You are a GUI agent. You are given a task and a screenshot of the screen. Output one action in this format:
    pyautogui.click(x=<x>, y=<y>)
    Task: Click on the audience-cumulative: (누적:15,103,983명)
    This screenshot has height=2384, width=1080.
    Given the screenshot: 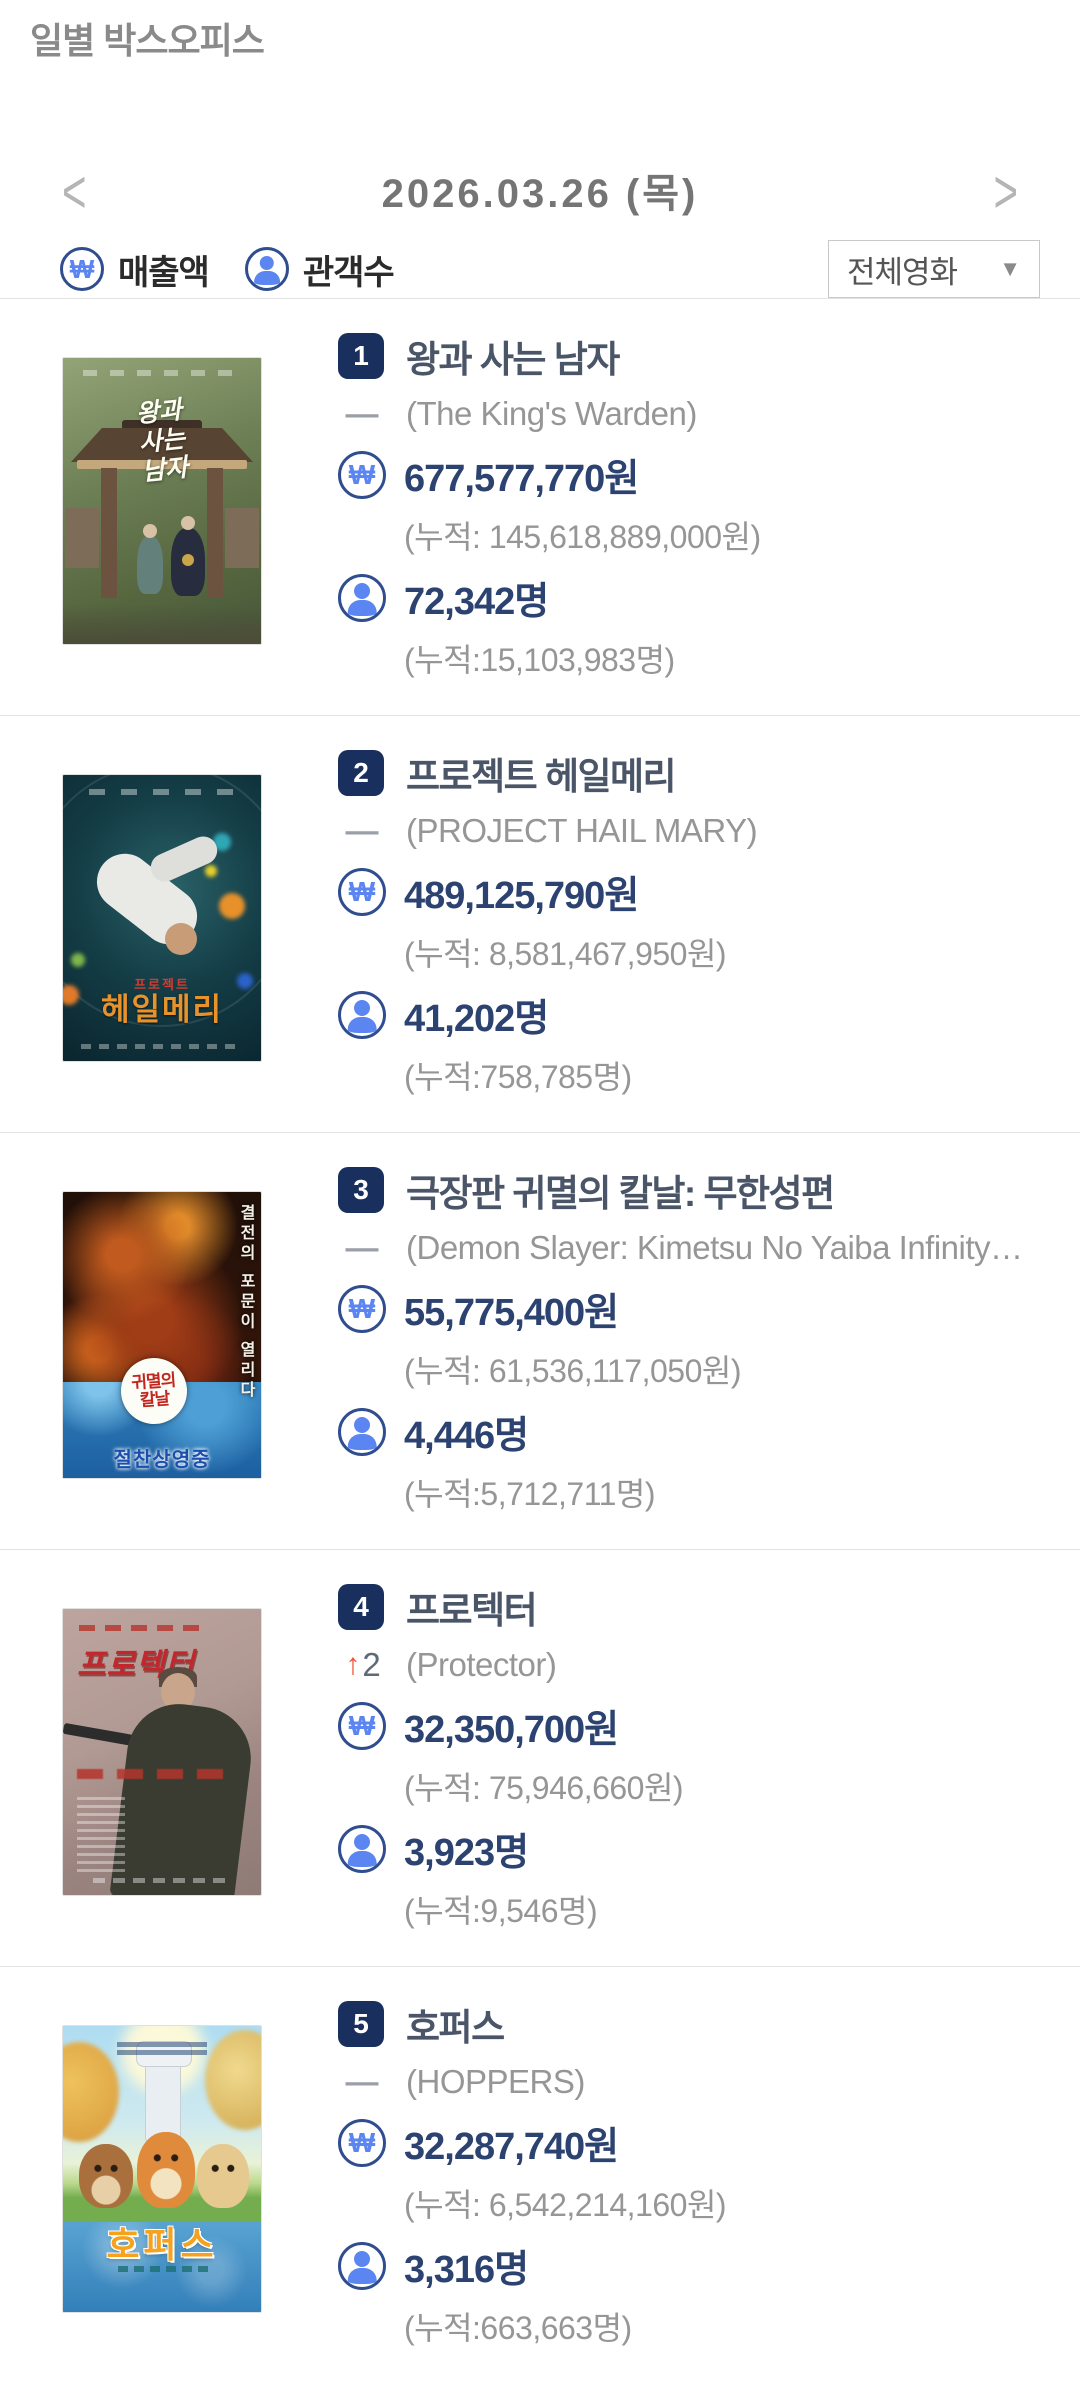 What is the action you would take?
    pyautogui.click(x=539, y=660)
    